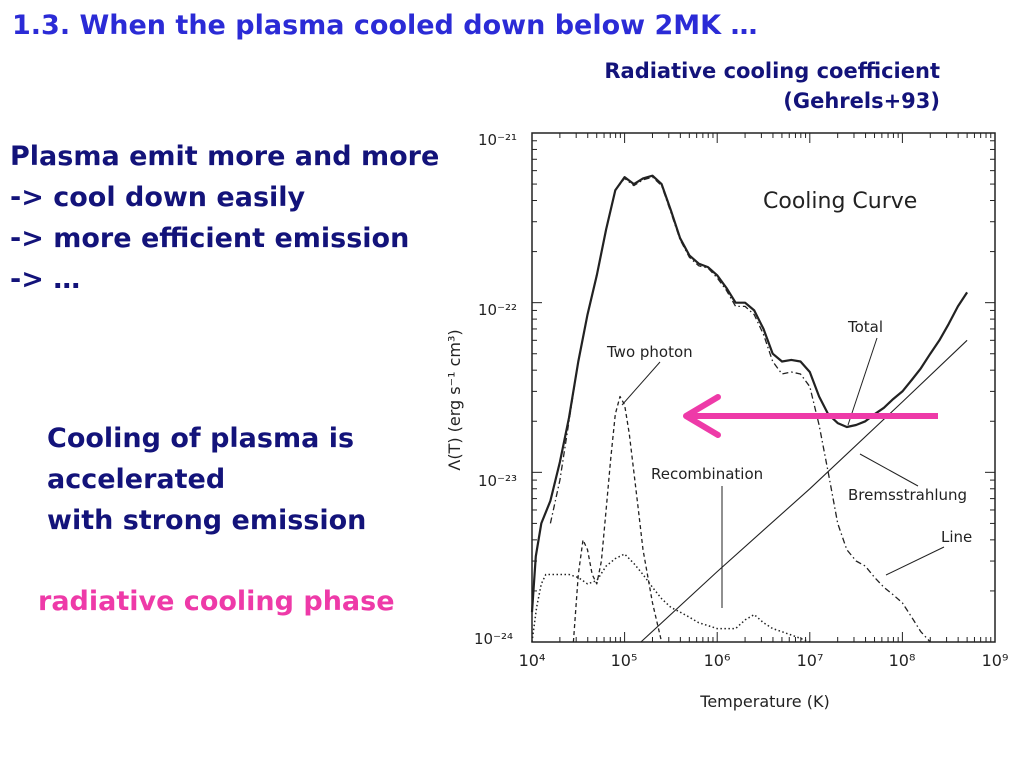 The width and height of the screenshot is (1024, 768). Describe the element at coordinates (840, 201) in the screenshot. I see `chart-title: Cooling Curve` at that location.